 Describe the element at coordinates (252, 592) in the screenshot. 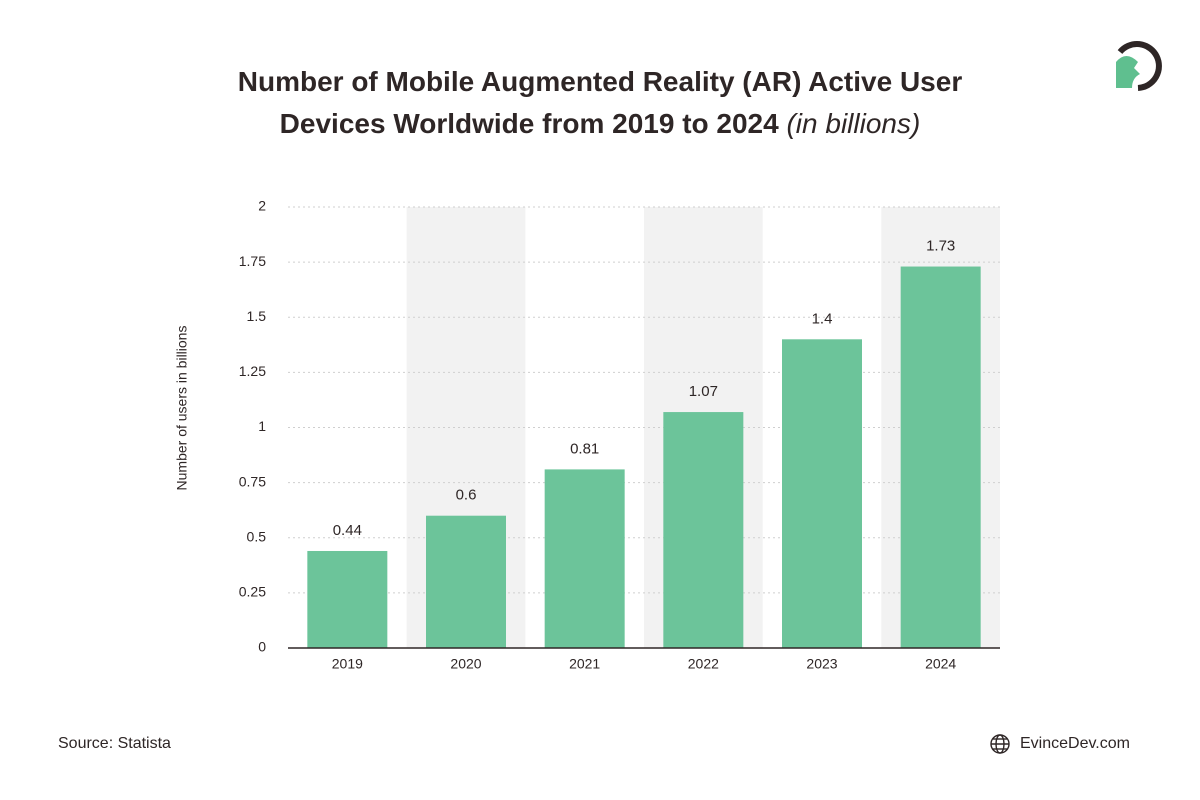

I see `y-tick-label: 0.25` at that location.